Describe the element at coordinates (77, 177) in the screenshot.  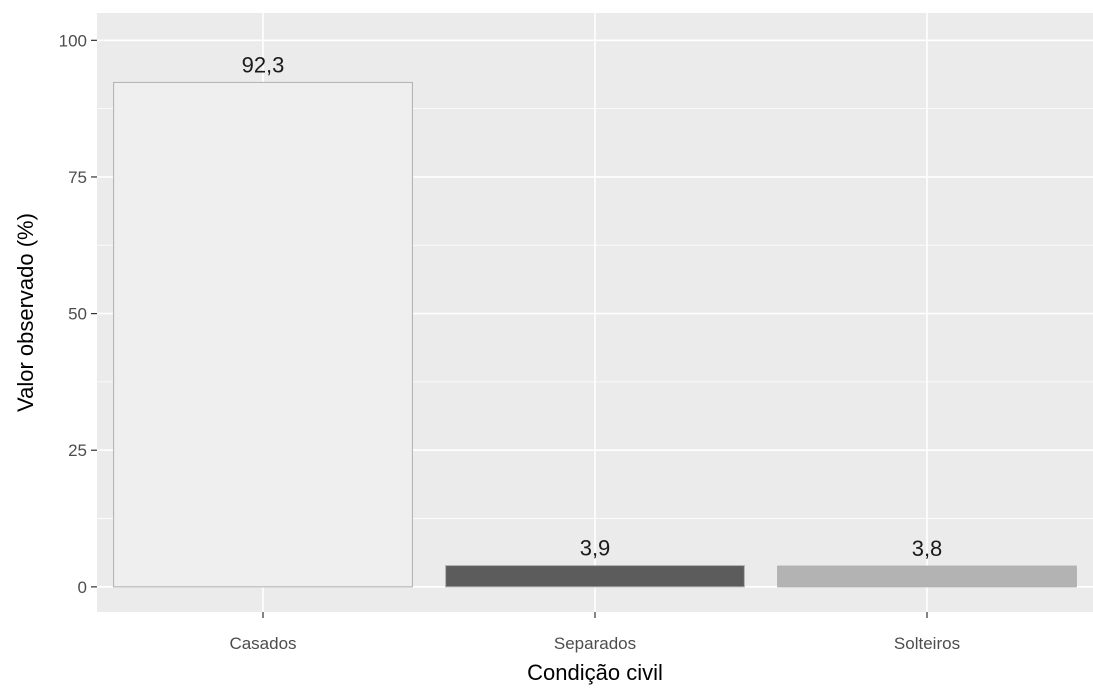
I see `y-tick-label: 75` at that location.